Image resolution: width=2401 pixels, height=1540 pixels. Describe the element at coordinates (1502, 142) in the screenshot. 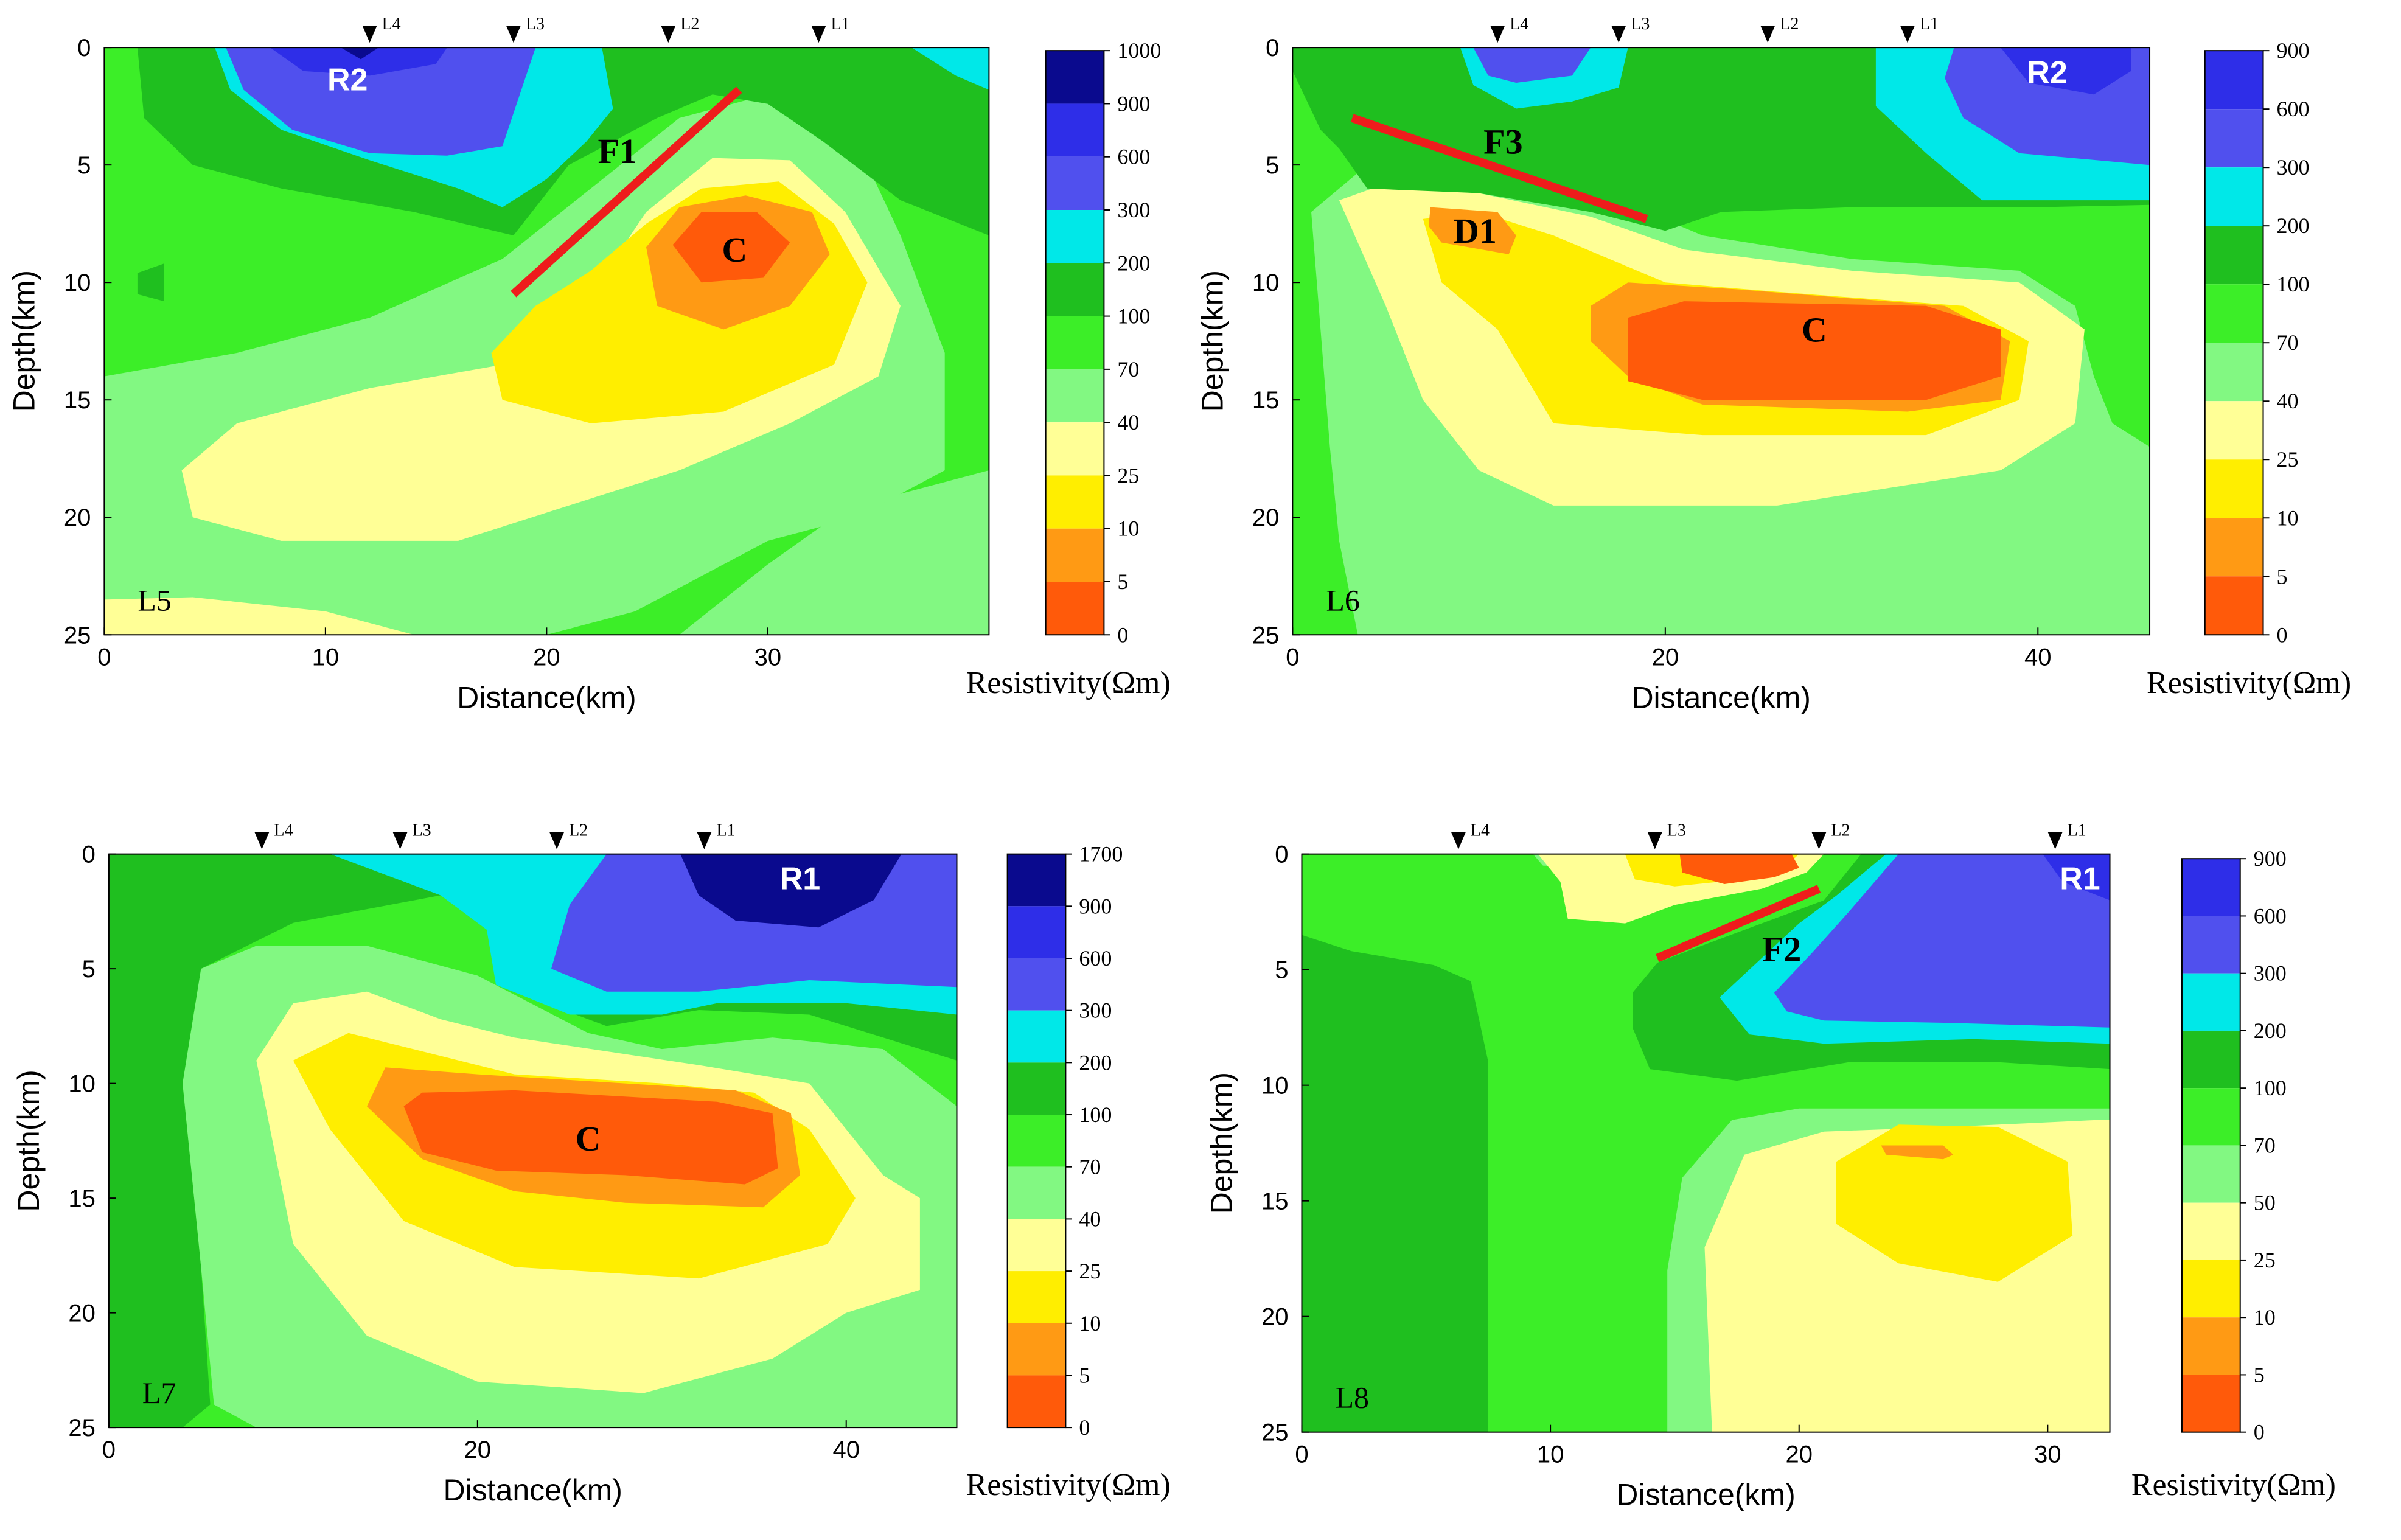

I see `anomaly-label-f3: F3` at that location.